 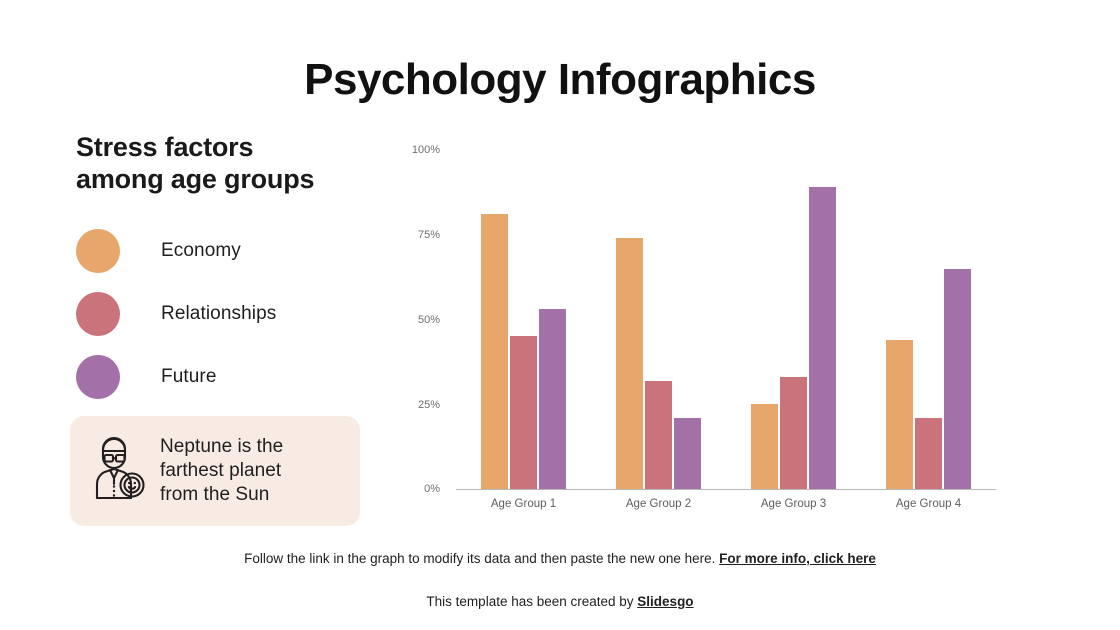 I want to click on y-axis: 100% 75% 50% 25% 0%, so click(x=418, y=319).